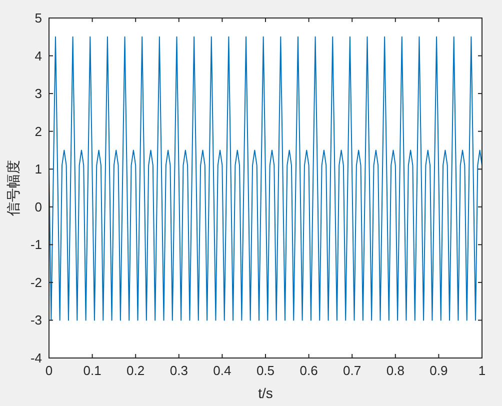 This screenshot has width=502, height=406. What do you see at coordinates (36, 358) in the screenshot?
I see `y-tick-label: -4` at bounding box center [36, 358].